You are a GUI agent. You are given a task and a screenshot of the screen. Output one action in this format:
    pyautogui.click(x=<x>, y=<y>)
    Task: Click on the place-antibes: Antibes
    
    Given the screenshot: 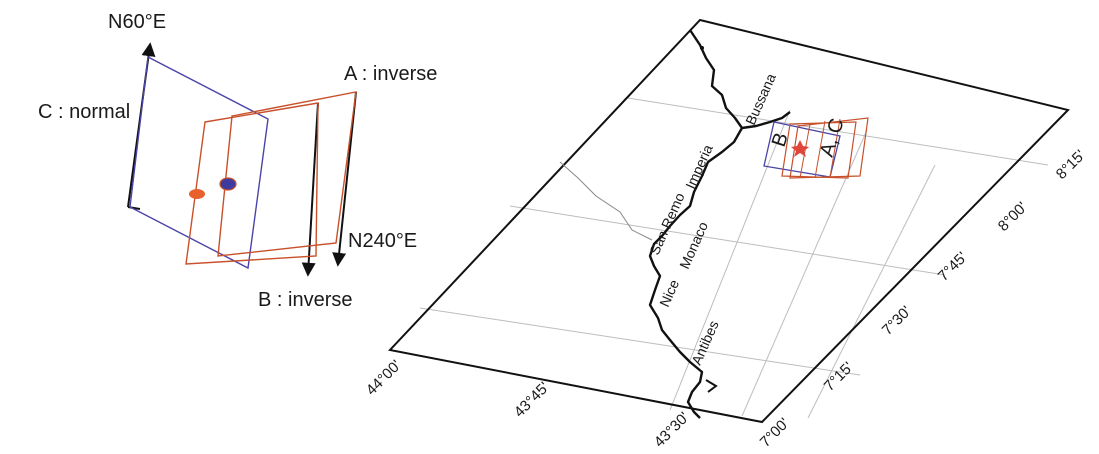 What is the action you would take?
    pyautogui.click(x=705, y=342)
    